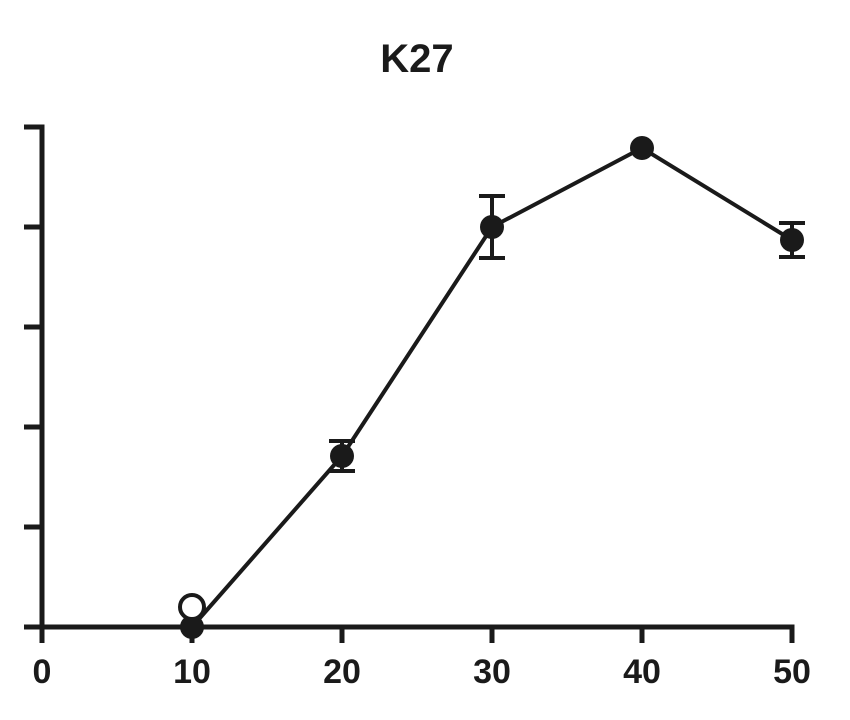 The height and width of the screenshot is (720, 850). I want to click on x-tick-label: 10, so click(192, 672).